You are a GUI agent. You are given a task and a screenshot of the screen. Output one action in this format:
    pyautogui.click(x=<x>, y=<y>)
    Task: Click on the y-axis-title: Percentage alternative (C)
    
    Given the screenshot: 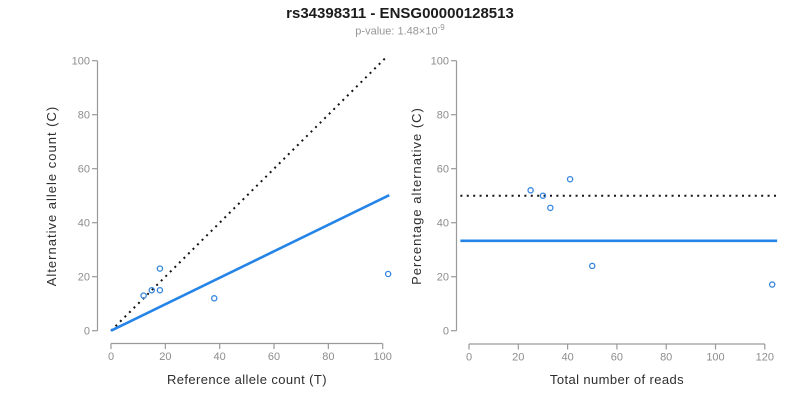 What is the action you would take?
    pyautogui.click(x=417, y=196)
    